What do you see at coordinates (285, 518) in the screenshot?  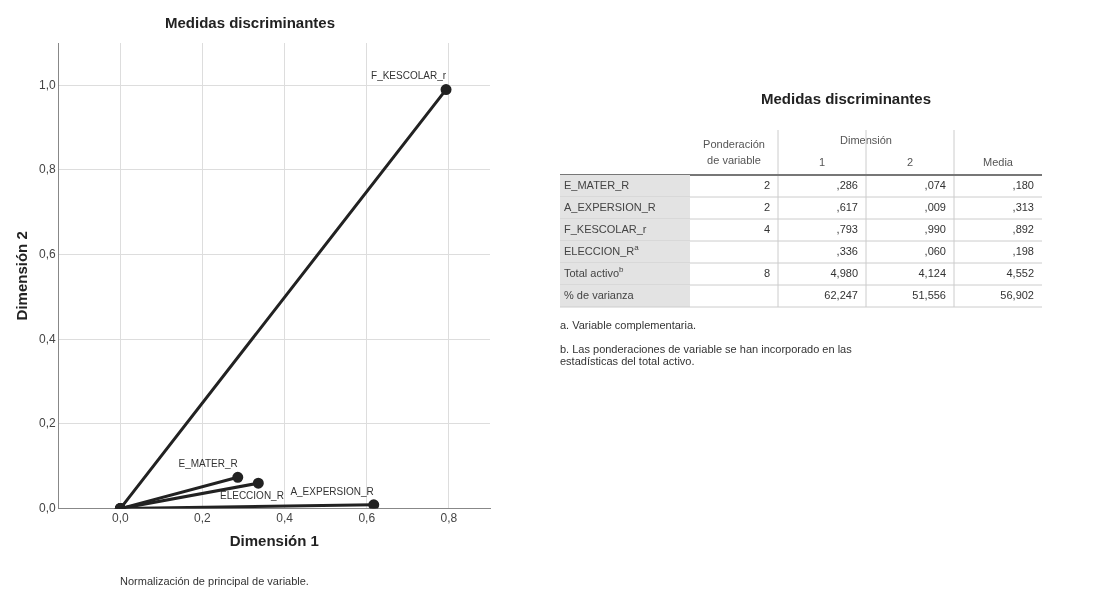 I see `x-tick-label: 0,4` at bounding box center [285, 518].